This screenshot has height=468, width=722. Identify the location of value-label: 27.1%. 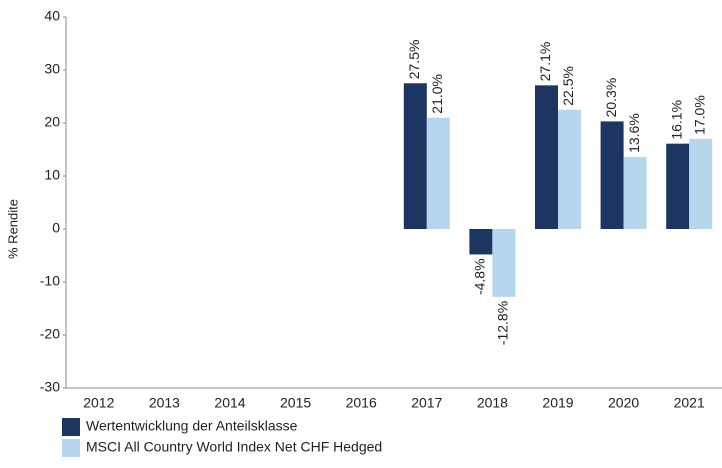
(545, 62).